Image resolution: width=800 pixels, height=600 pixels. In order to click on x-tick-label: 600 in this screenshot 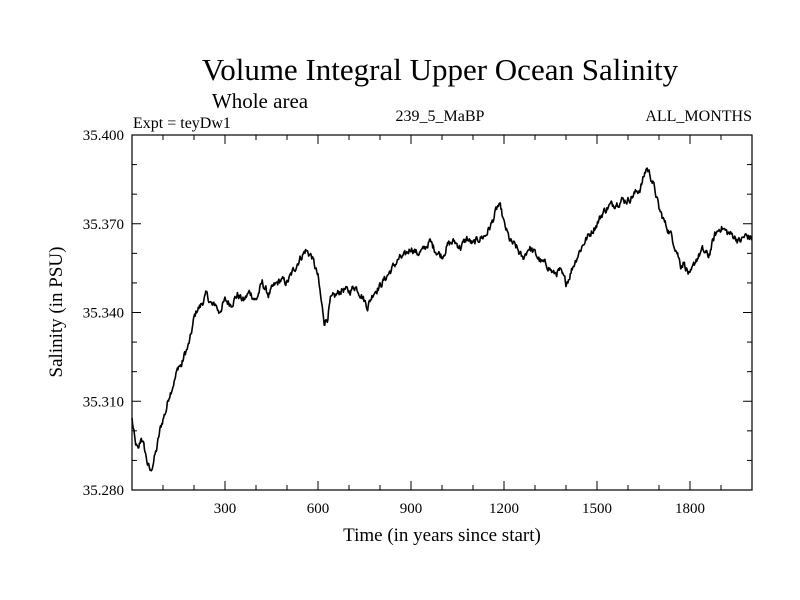, I will do `click(318, 509)`.